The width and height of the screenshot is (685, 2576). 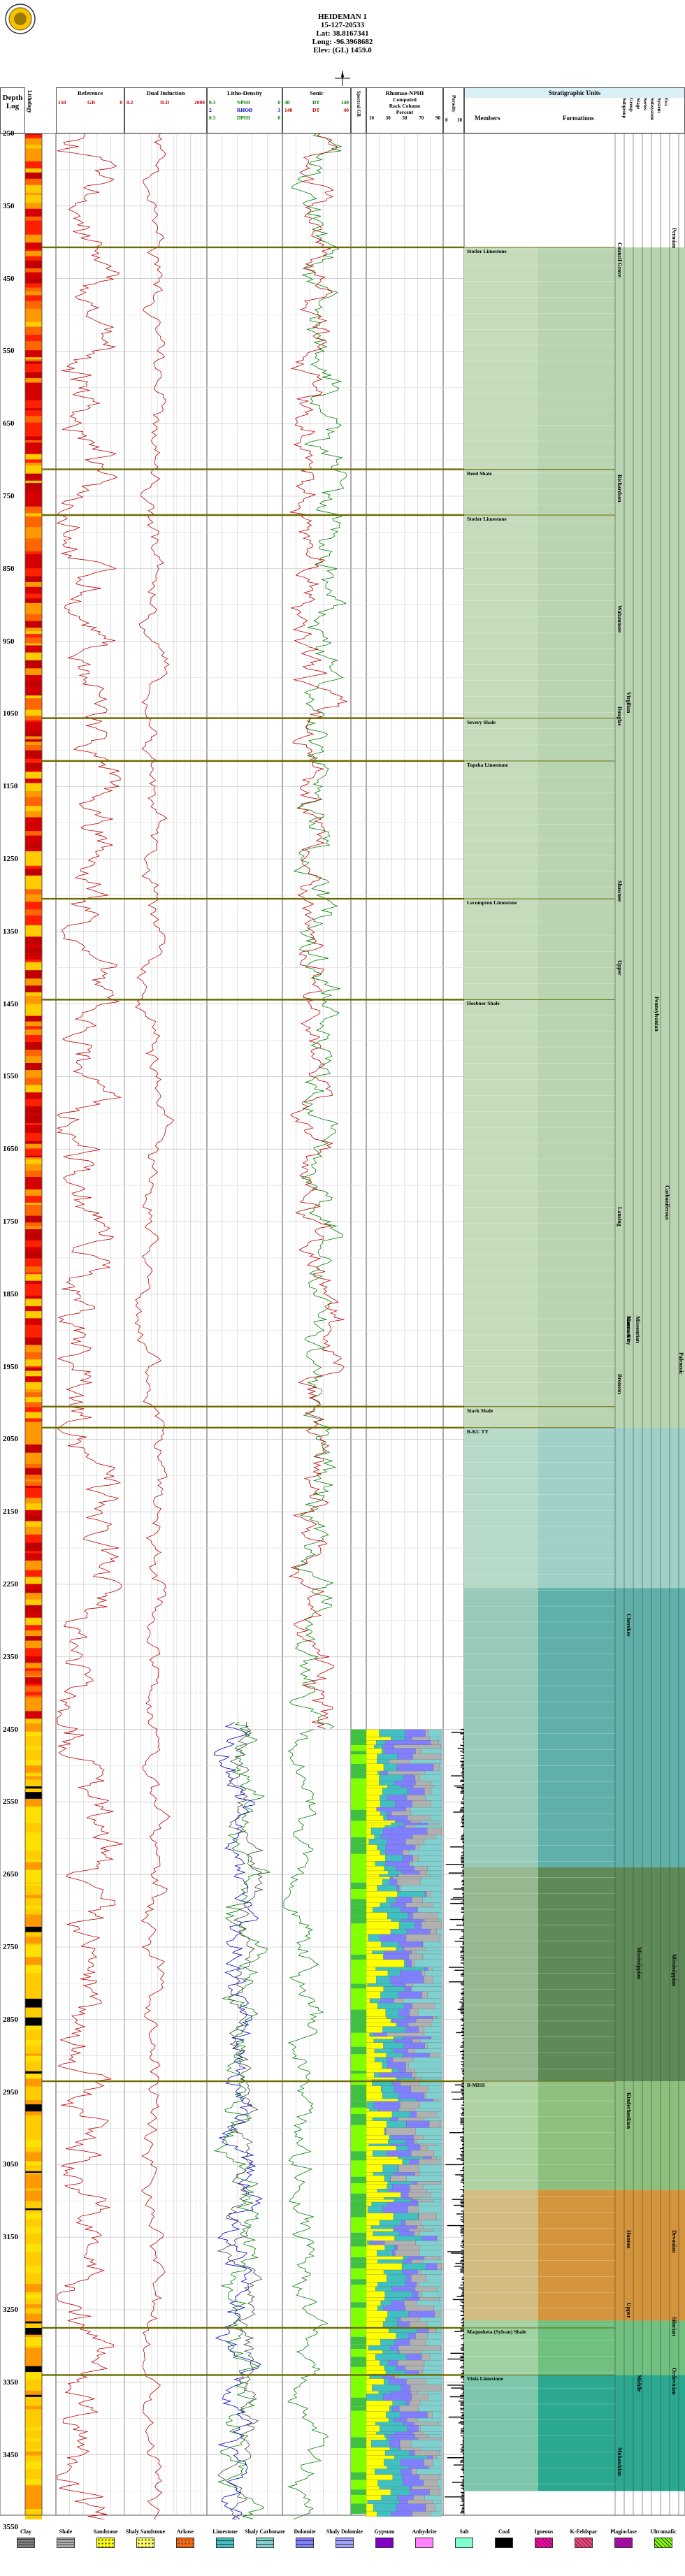 What do you see at coordinates (154, 1326) in the screenshot?
I see `ild-curve` at bounding box center [154, 1326].